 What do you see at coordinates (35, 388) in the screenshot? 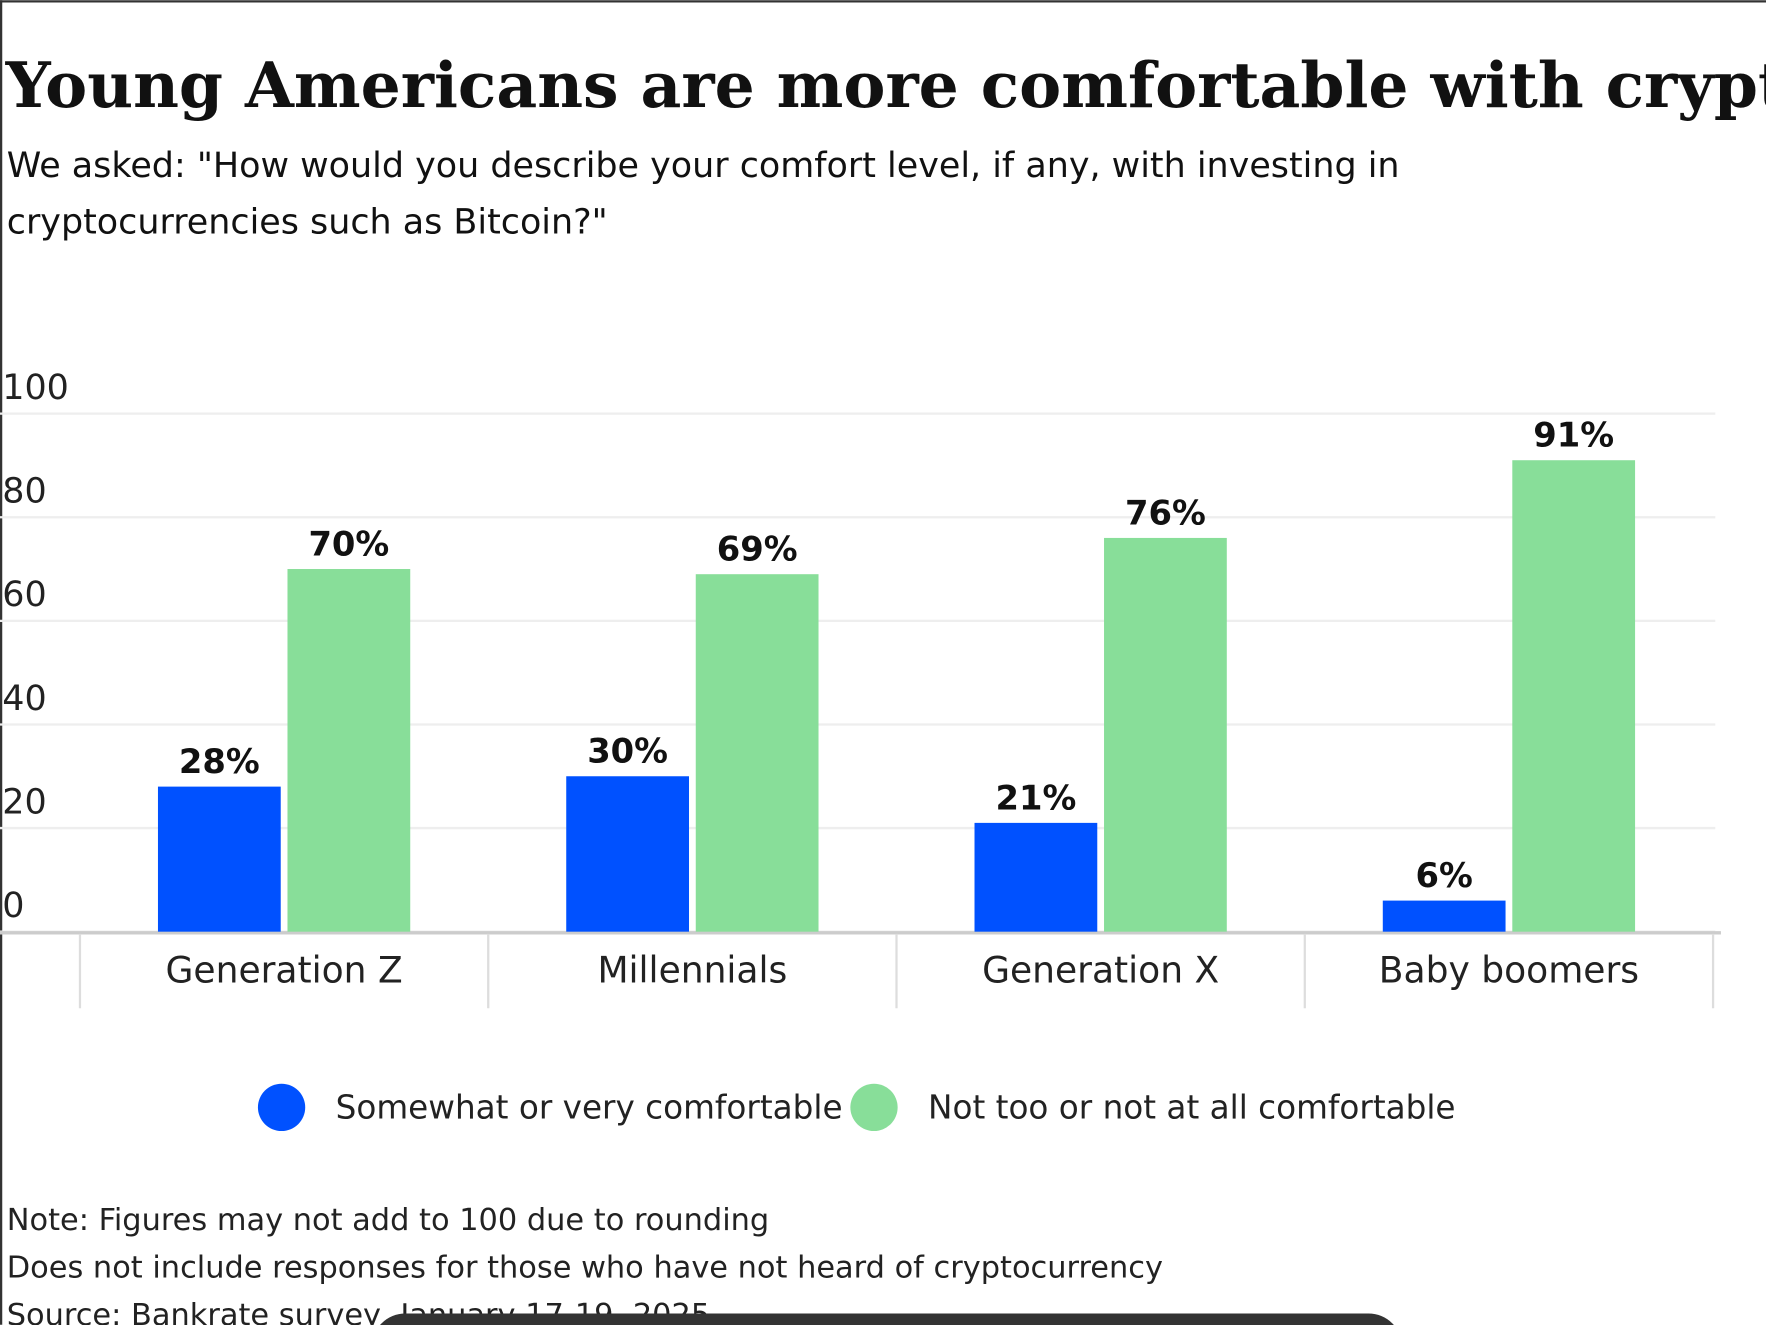
I see `y-tick-label: 100` at bounding box center [35, 388].